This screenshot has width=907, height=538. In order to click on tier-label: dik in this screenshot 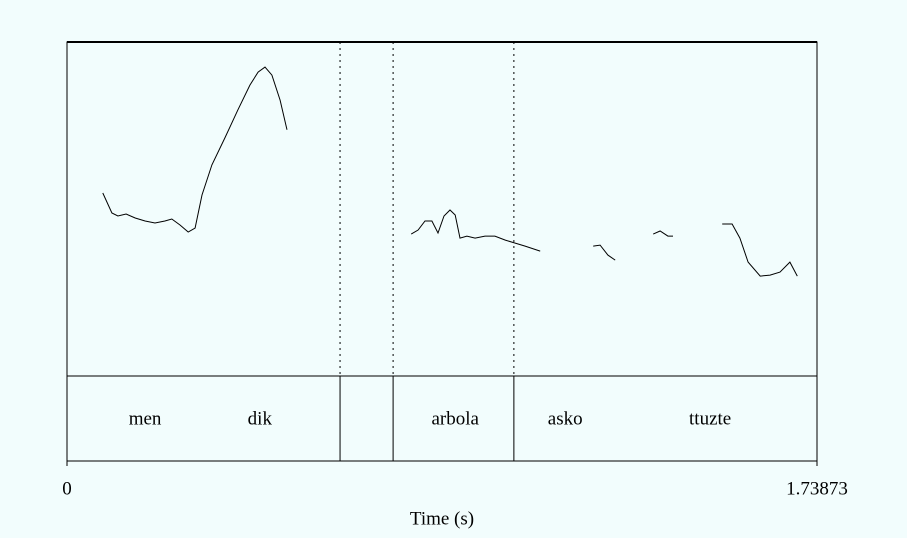, I will do `click(260, 418)`.